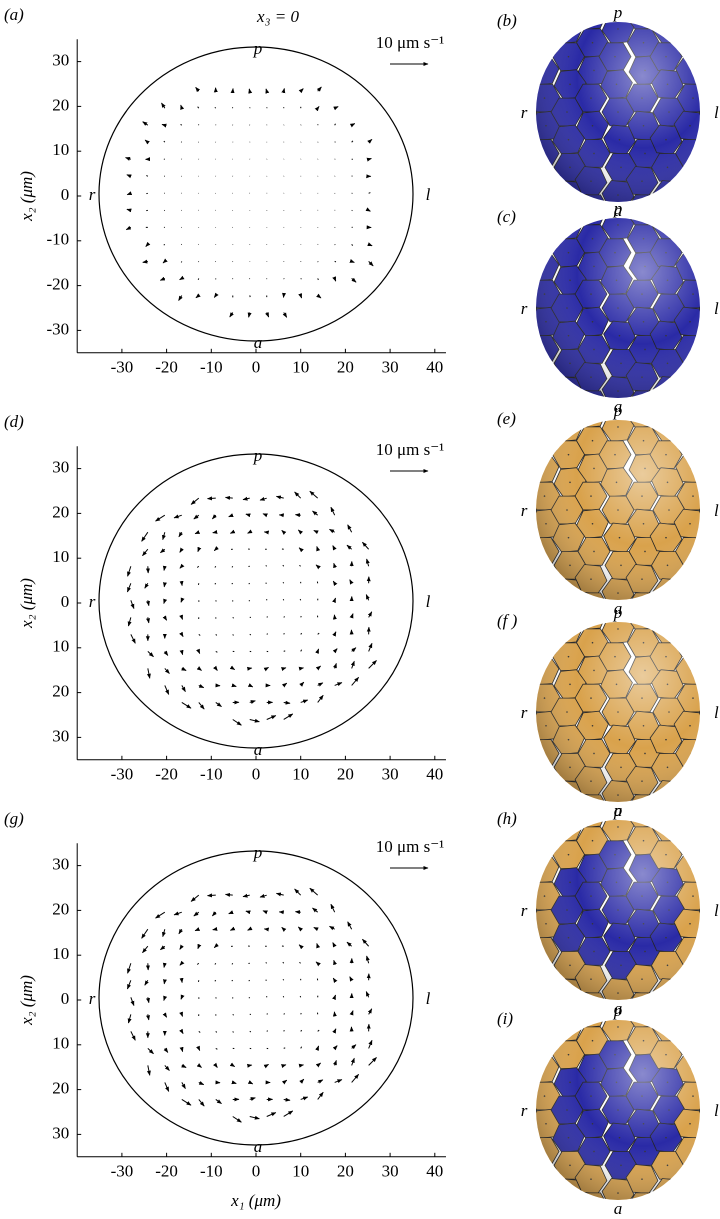 This screenshot has height=1219, width=720. I want to click on panel-label: (g), so click(14, 818).